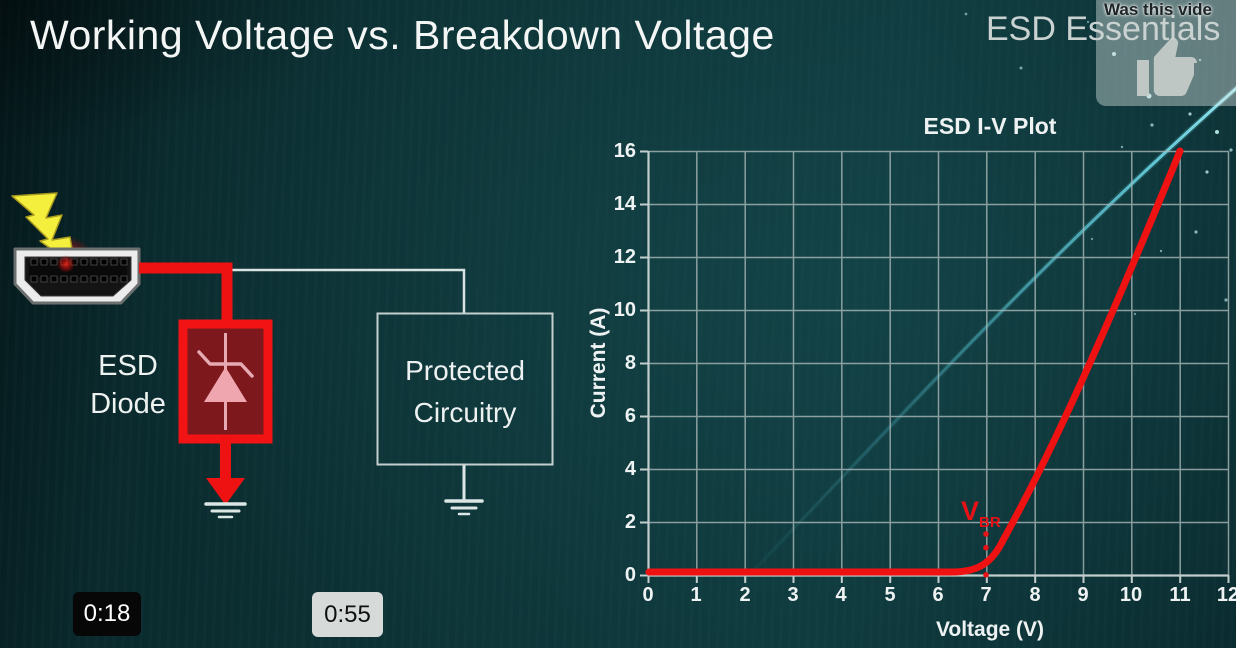 This screenshot has height=648, width=1236. I want to click on y-tick-label: 12, so click(624, 257).